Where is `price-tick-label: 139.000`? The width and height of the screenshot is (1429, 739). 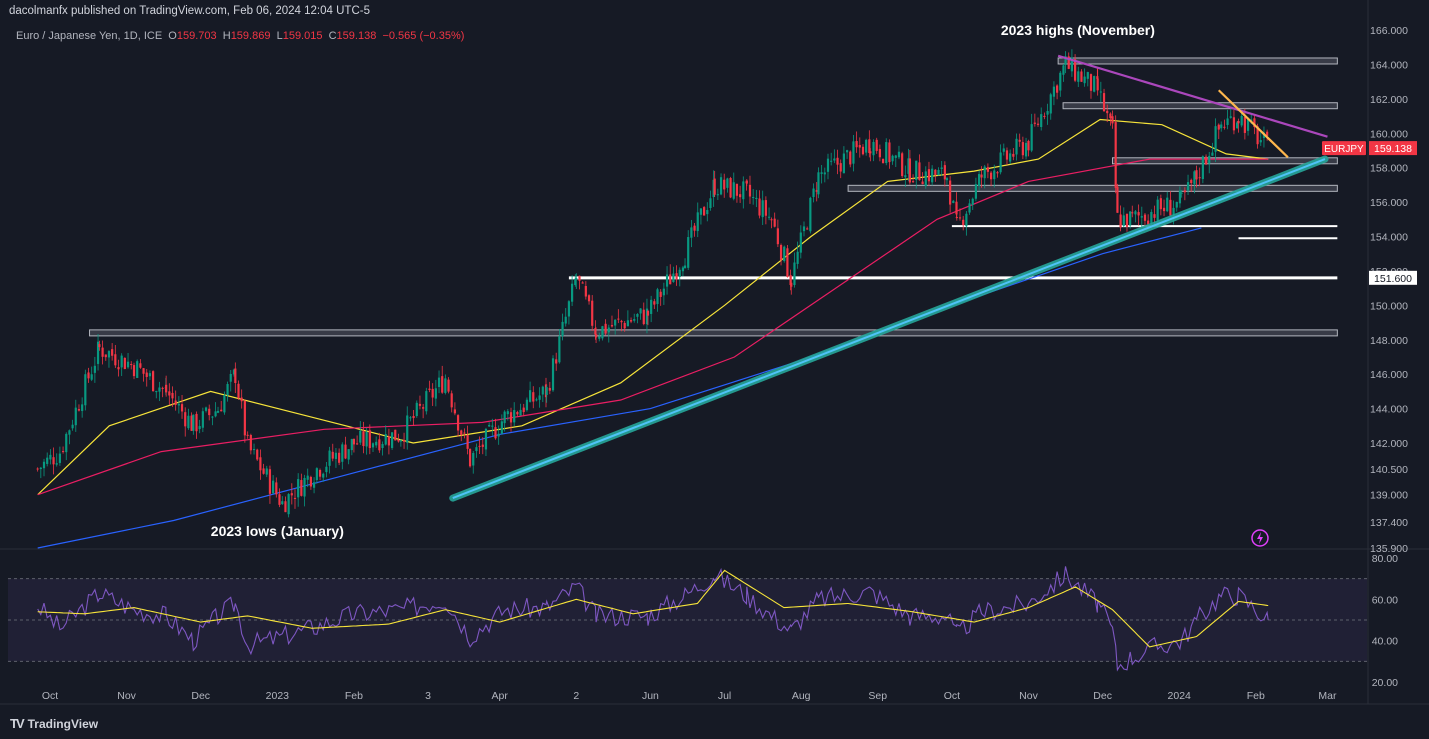 price-tick-label: 139.000 is located at coordinates (1389, 496).